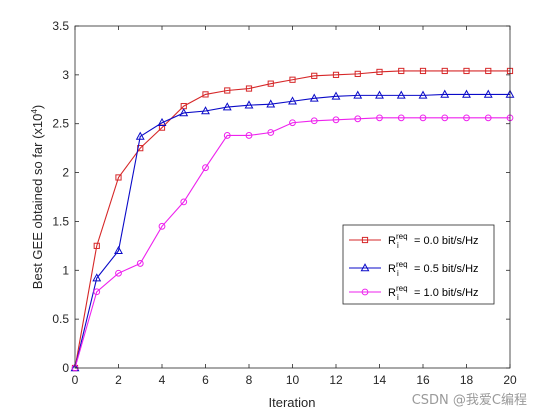 This screenshot has width=543, height=414. Describe the element at coordinates (336, 380) in the screenshot. I see `x-tick-label: 12` at that location.